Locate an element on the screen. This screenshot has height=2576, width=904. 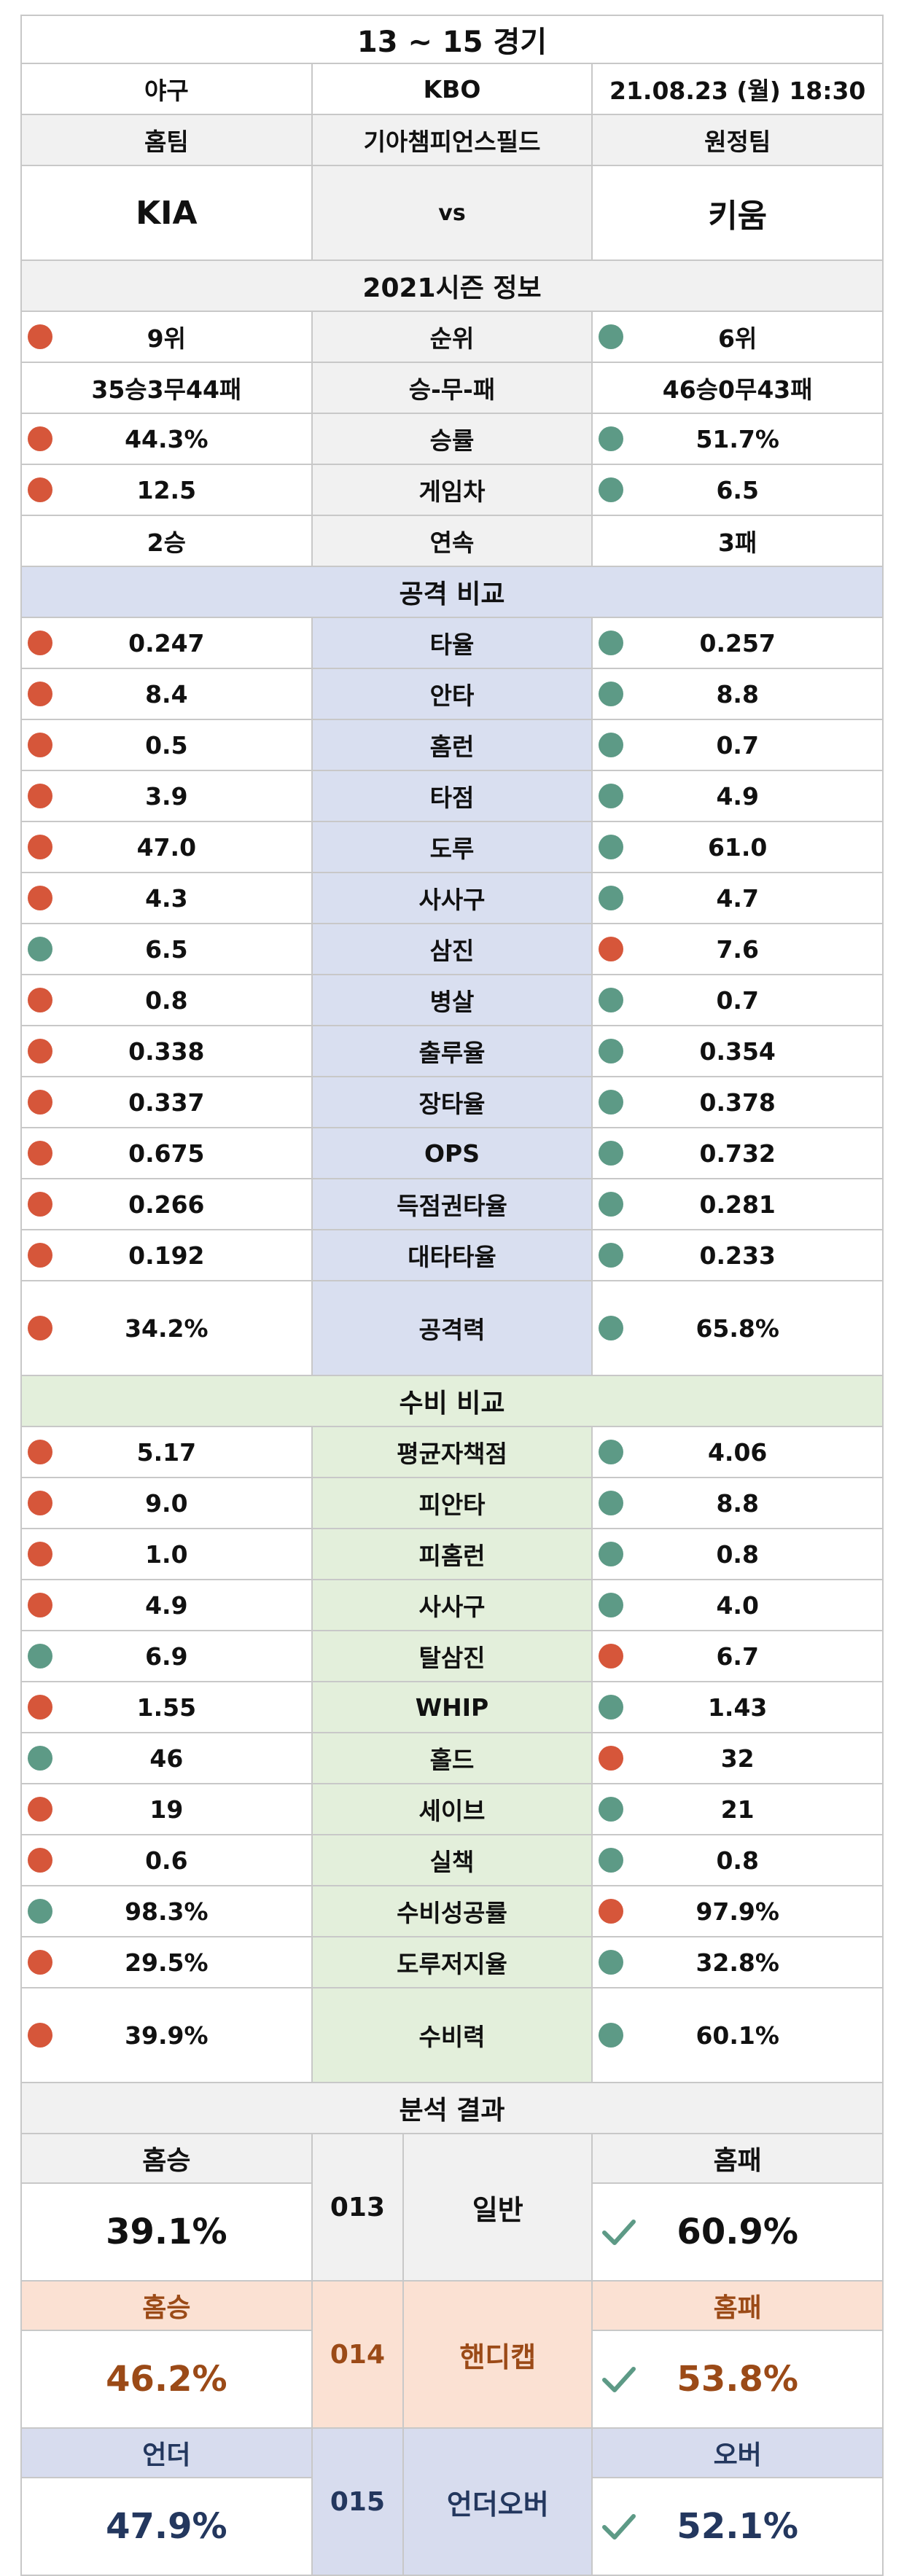
away-value: 97.9% is located at coordinates (737, 1911).